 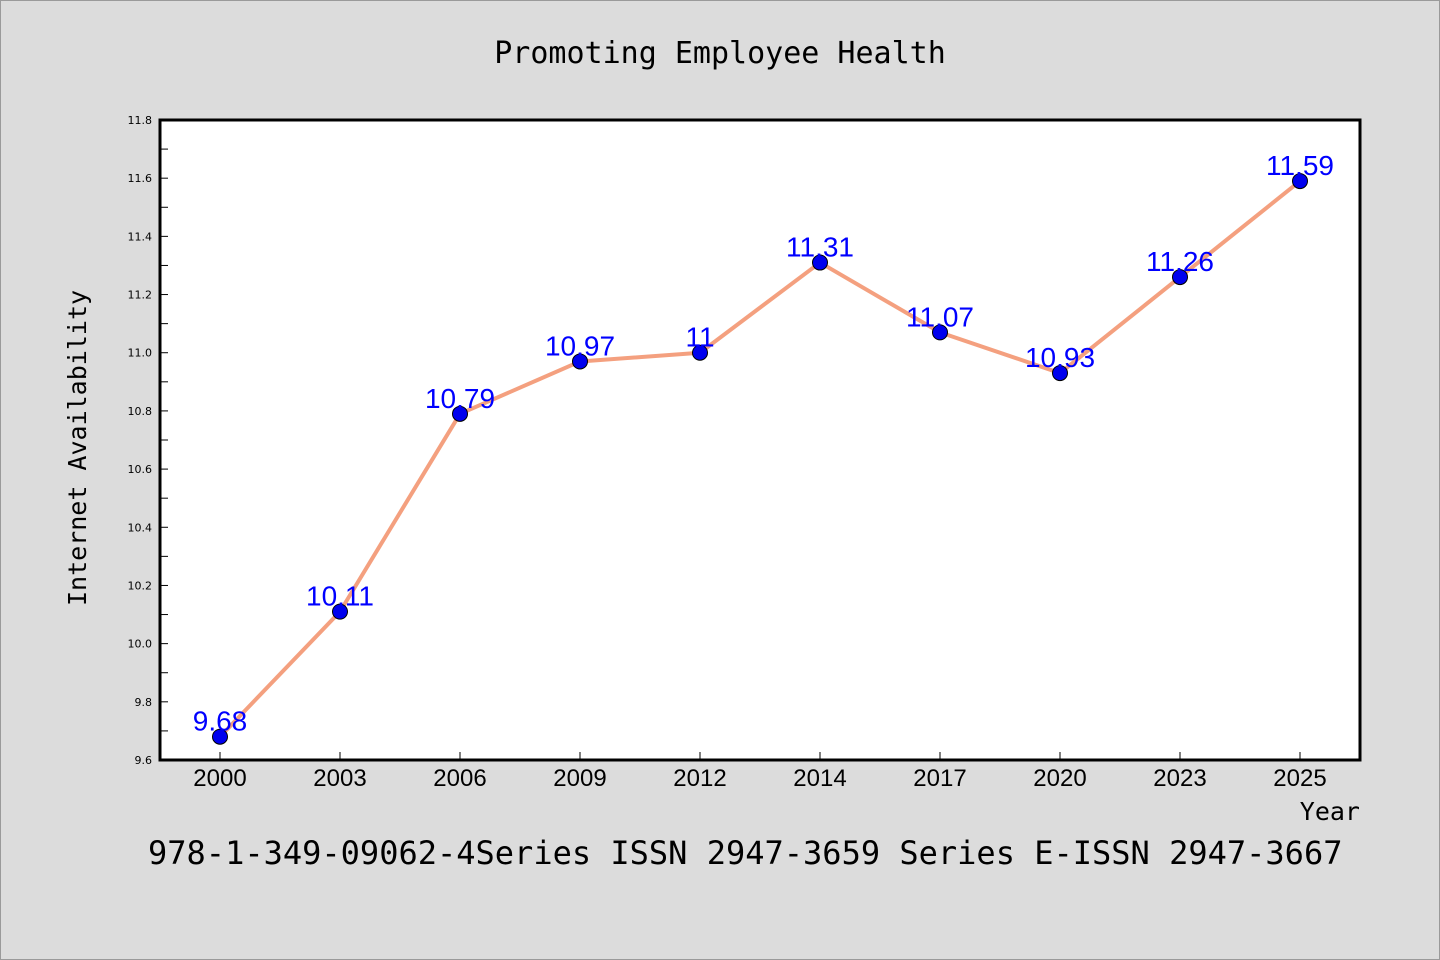 What do you see at coordinates (579, 778) in the screenshot?
I see `x-tick-label: 2009` at bounding box center [579, 778].